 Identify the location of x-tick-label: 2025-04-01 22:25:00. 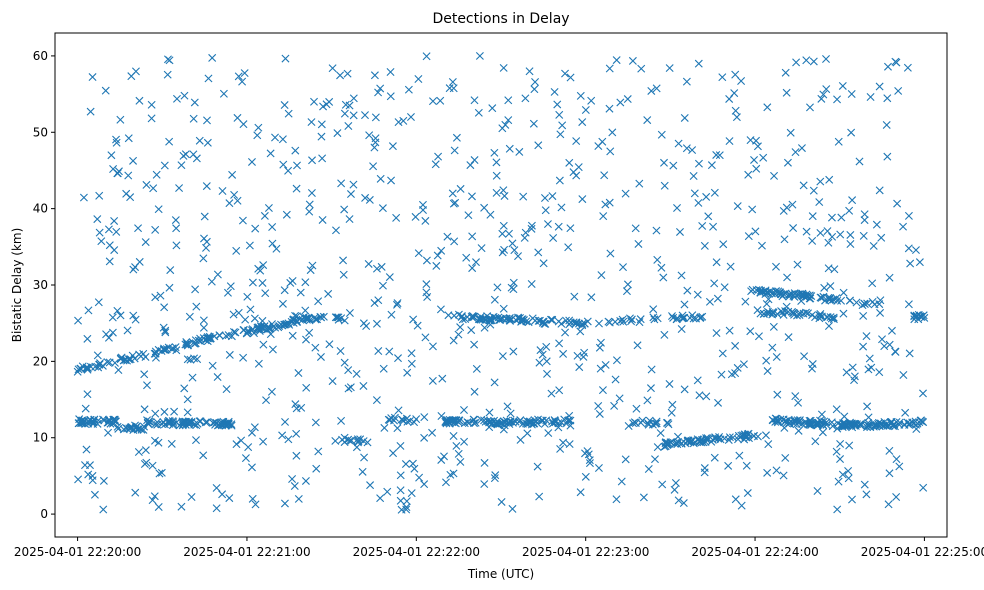
(922, 552).